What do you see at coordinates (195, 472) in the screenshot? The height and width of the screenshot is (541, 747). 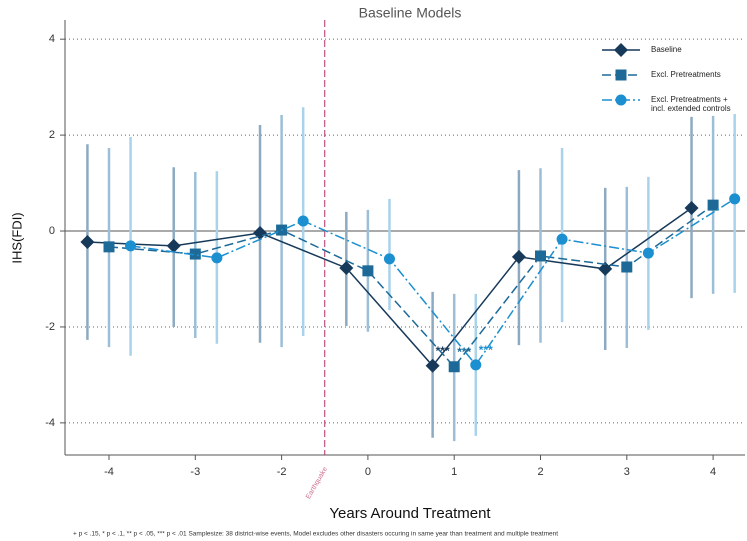 I see `x-tick-label: -3` at bounding box center [195, 472].